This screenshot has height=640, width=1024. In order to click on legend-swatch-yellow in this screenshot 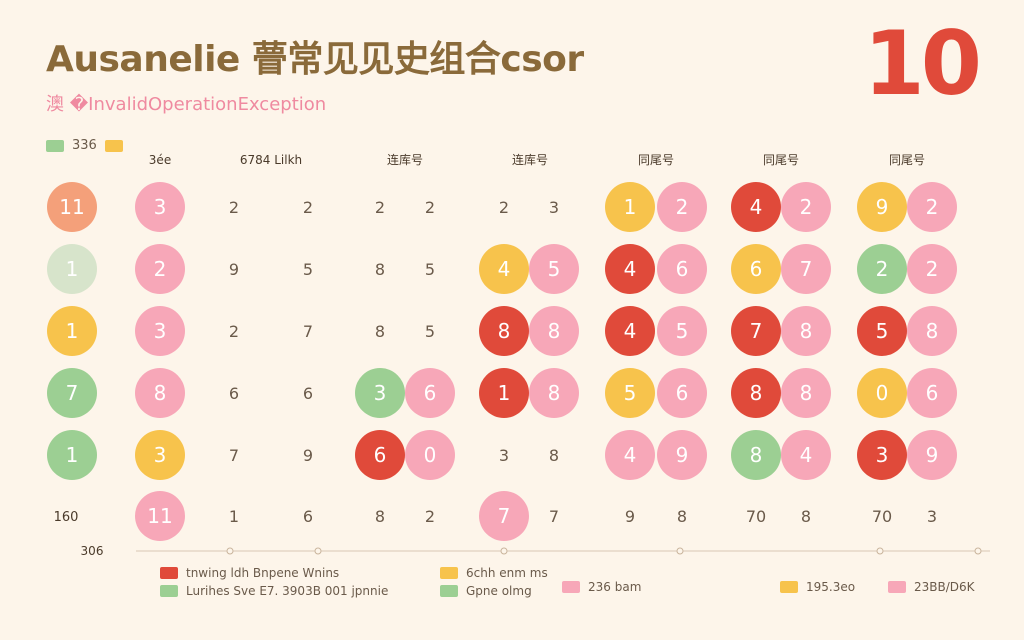, I will do `click(113, 145)`.